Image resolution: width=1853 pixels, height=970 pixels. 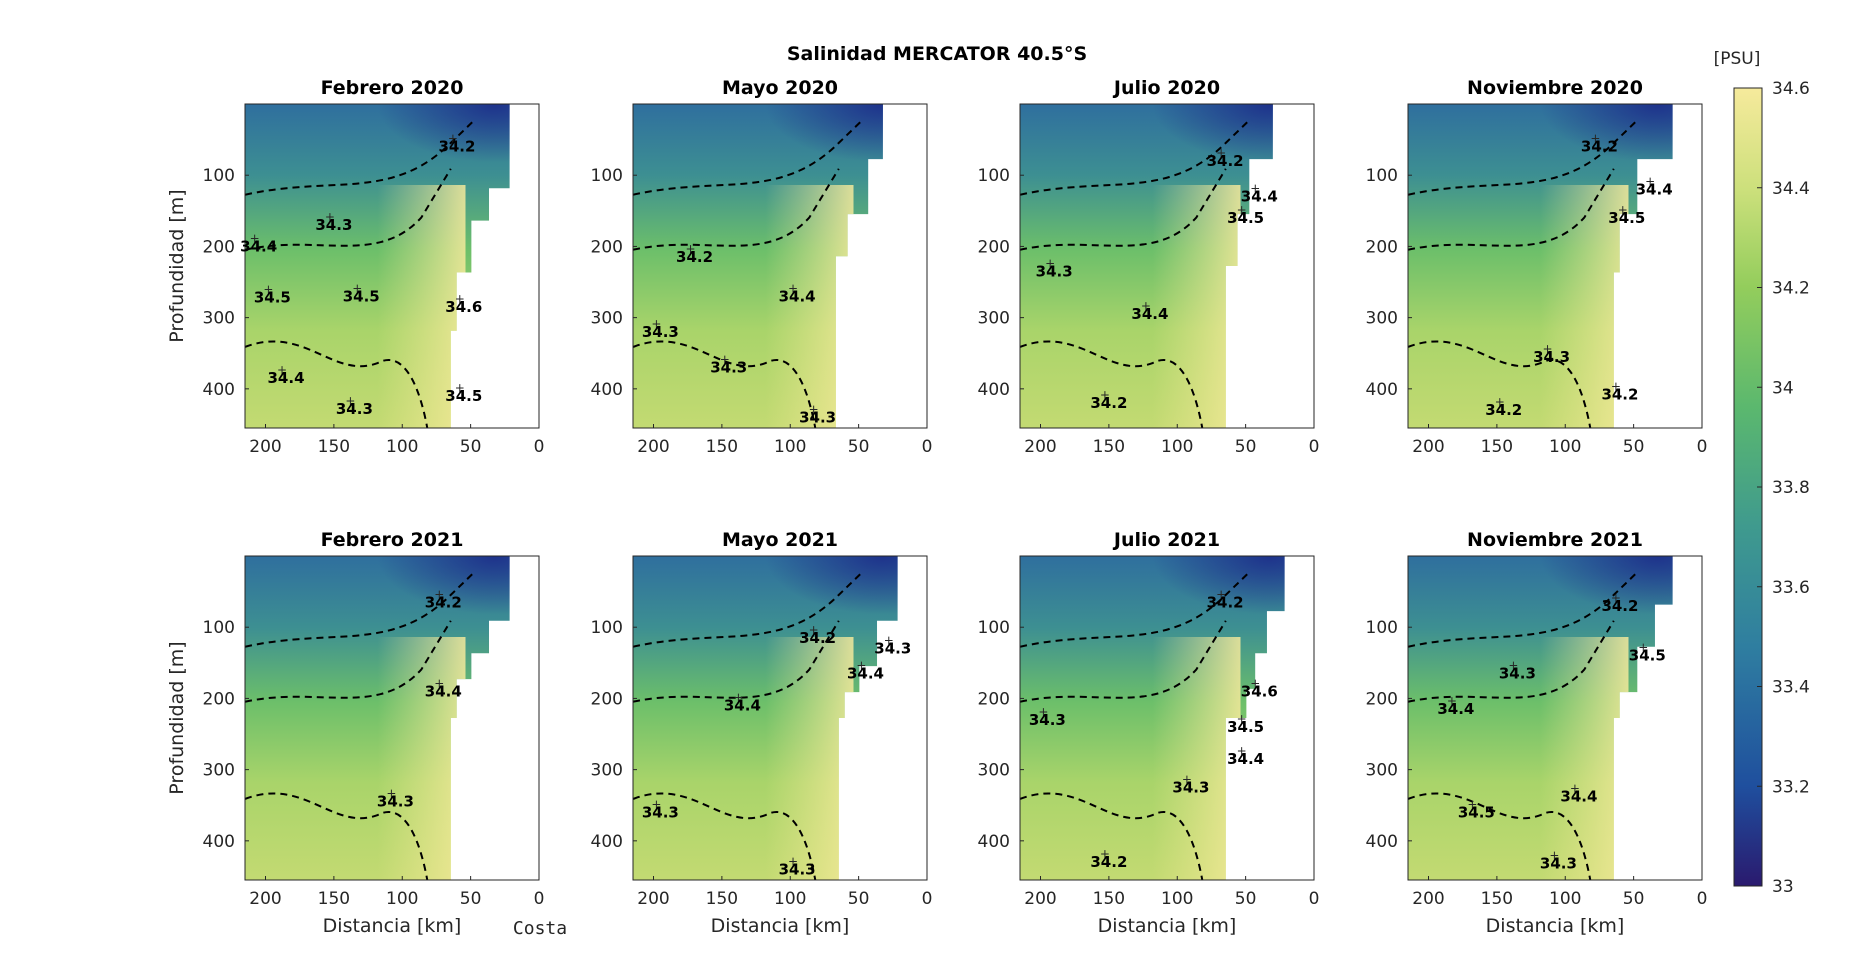 I want to click on subplot-title: Mayo 2020, so click(x=780, y=88).